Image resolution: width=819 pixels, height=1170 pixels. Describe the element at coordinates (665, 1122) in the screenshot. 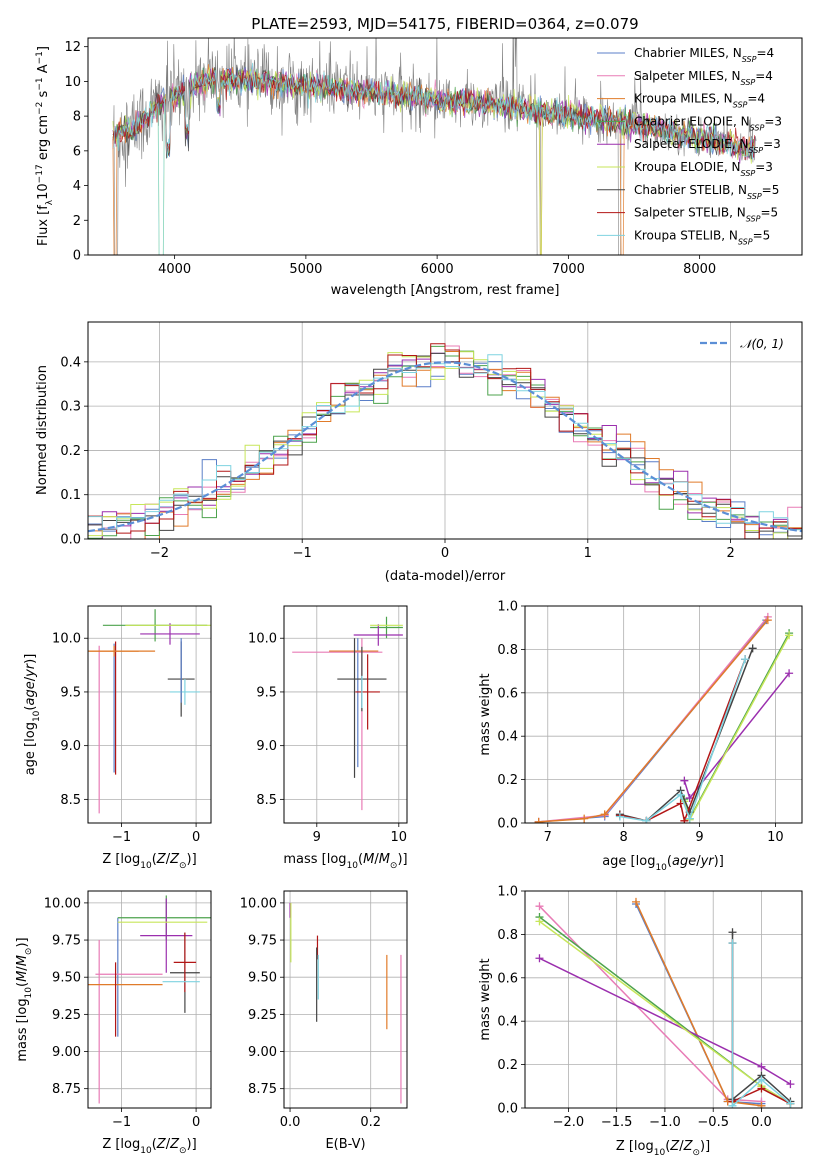

I see `x-tick-label: −1.0` at that location.